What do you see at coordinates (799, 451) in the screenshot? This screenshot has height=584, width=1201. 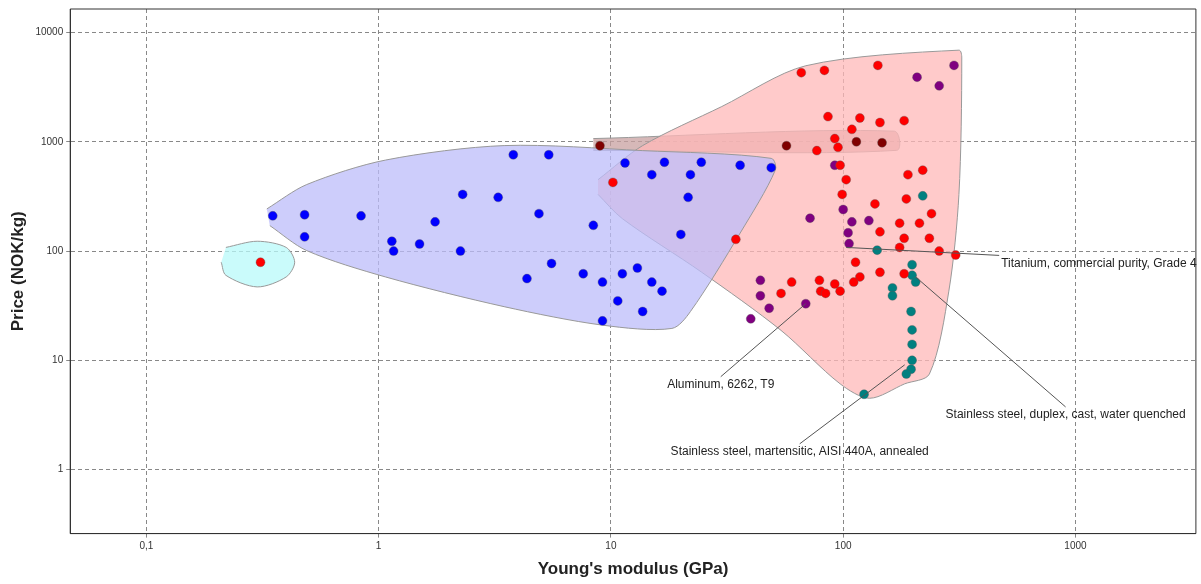 I see `annotation: Stainless steel, martensitic, AISI 440A, annealed` at bounding box center [799, 451].